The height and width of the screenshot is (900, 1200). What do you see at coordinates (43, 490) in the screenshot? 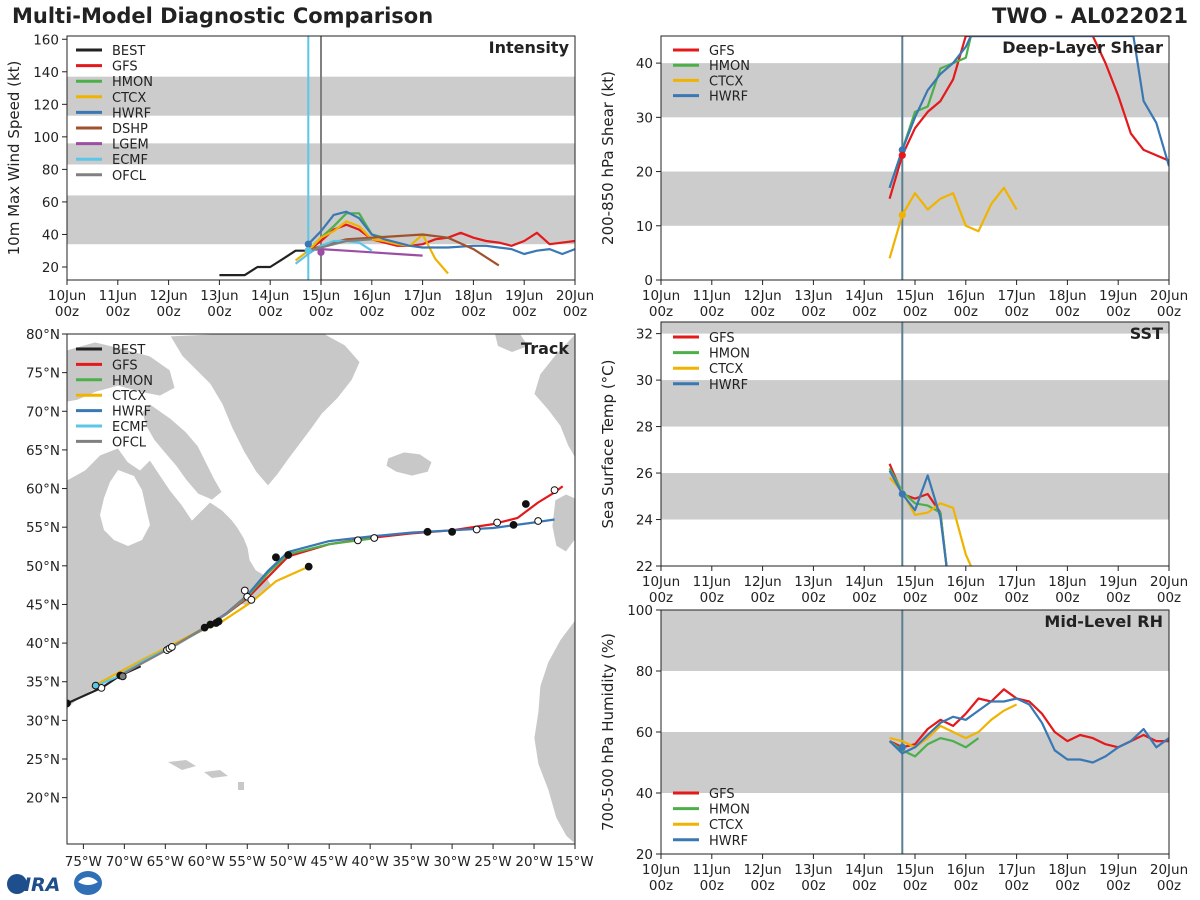
I see `lat-tick-label: 60°N` at bounding box center [43, 490].